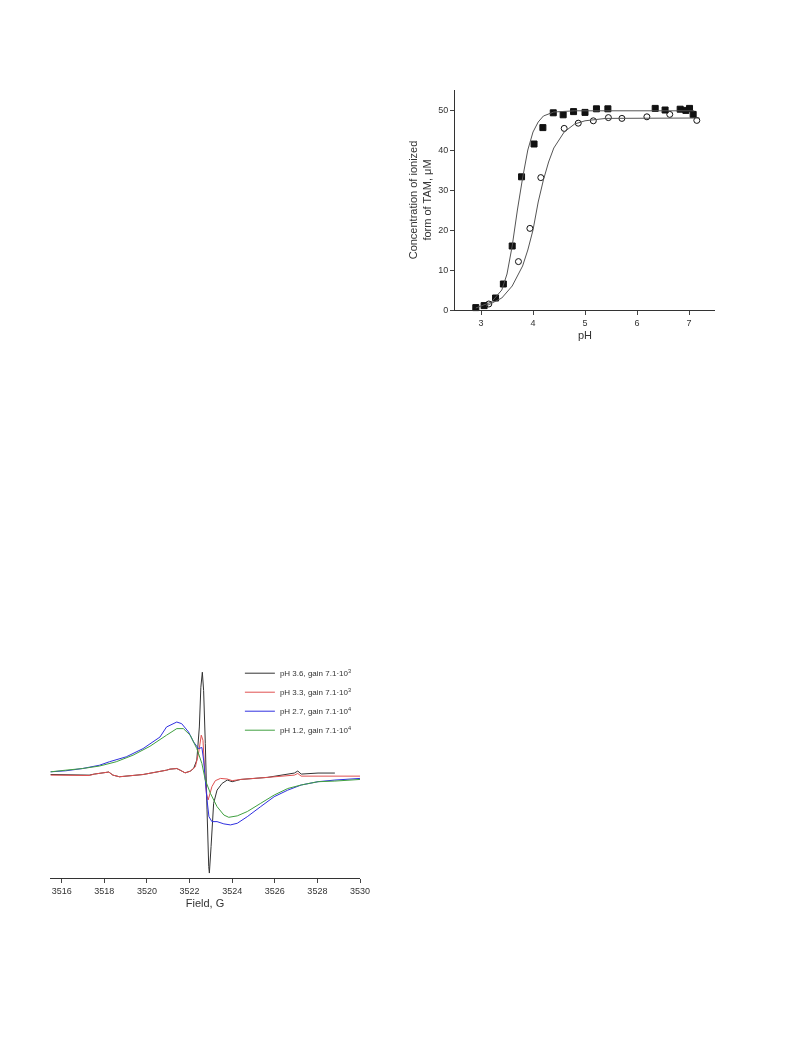 The width and height of the screenshot is (793, 1057). I want to click on x-tick-label: 3530, so click(360, 890).